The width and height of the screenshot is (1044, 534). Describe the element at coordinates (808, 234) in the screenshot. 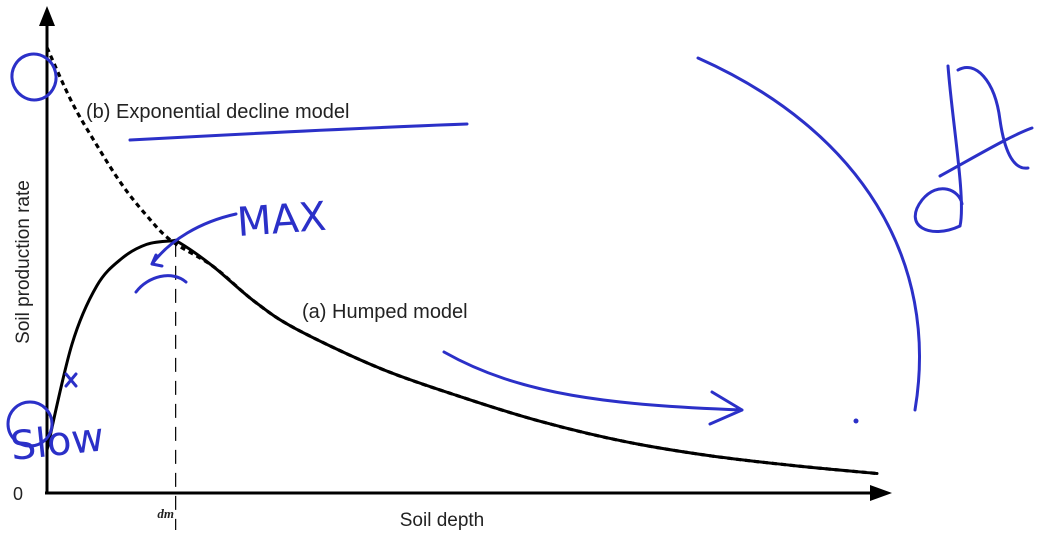

I see `ink-long-curve` at that location.